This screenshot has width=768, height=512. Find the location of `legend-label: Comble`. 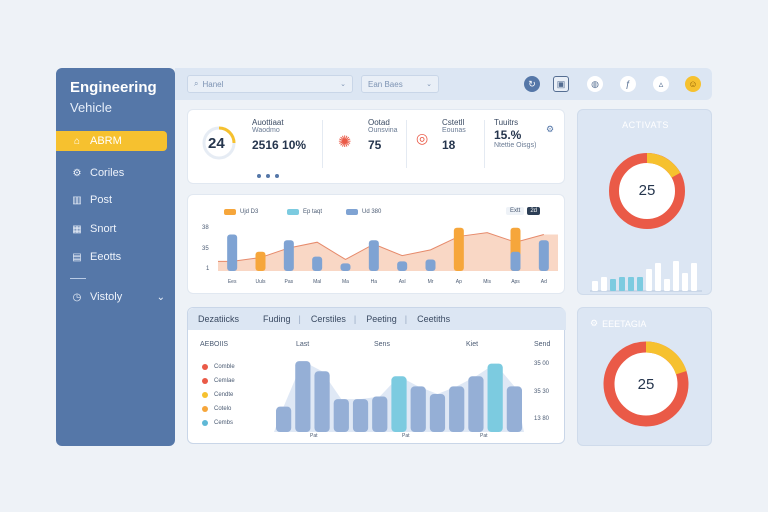

legend-label: Comble is located at coordinates (224, 367).